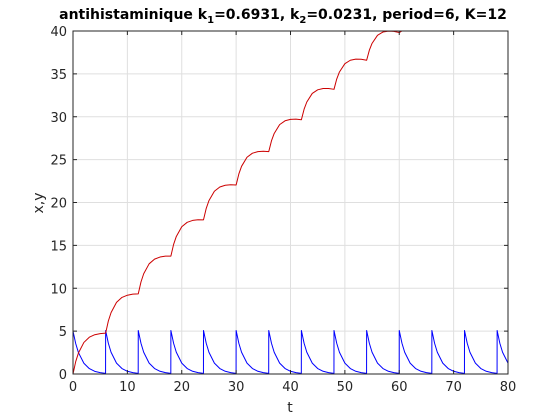  I want to click on x-tick-label: 20, so click(181, 387).